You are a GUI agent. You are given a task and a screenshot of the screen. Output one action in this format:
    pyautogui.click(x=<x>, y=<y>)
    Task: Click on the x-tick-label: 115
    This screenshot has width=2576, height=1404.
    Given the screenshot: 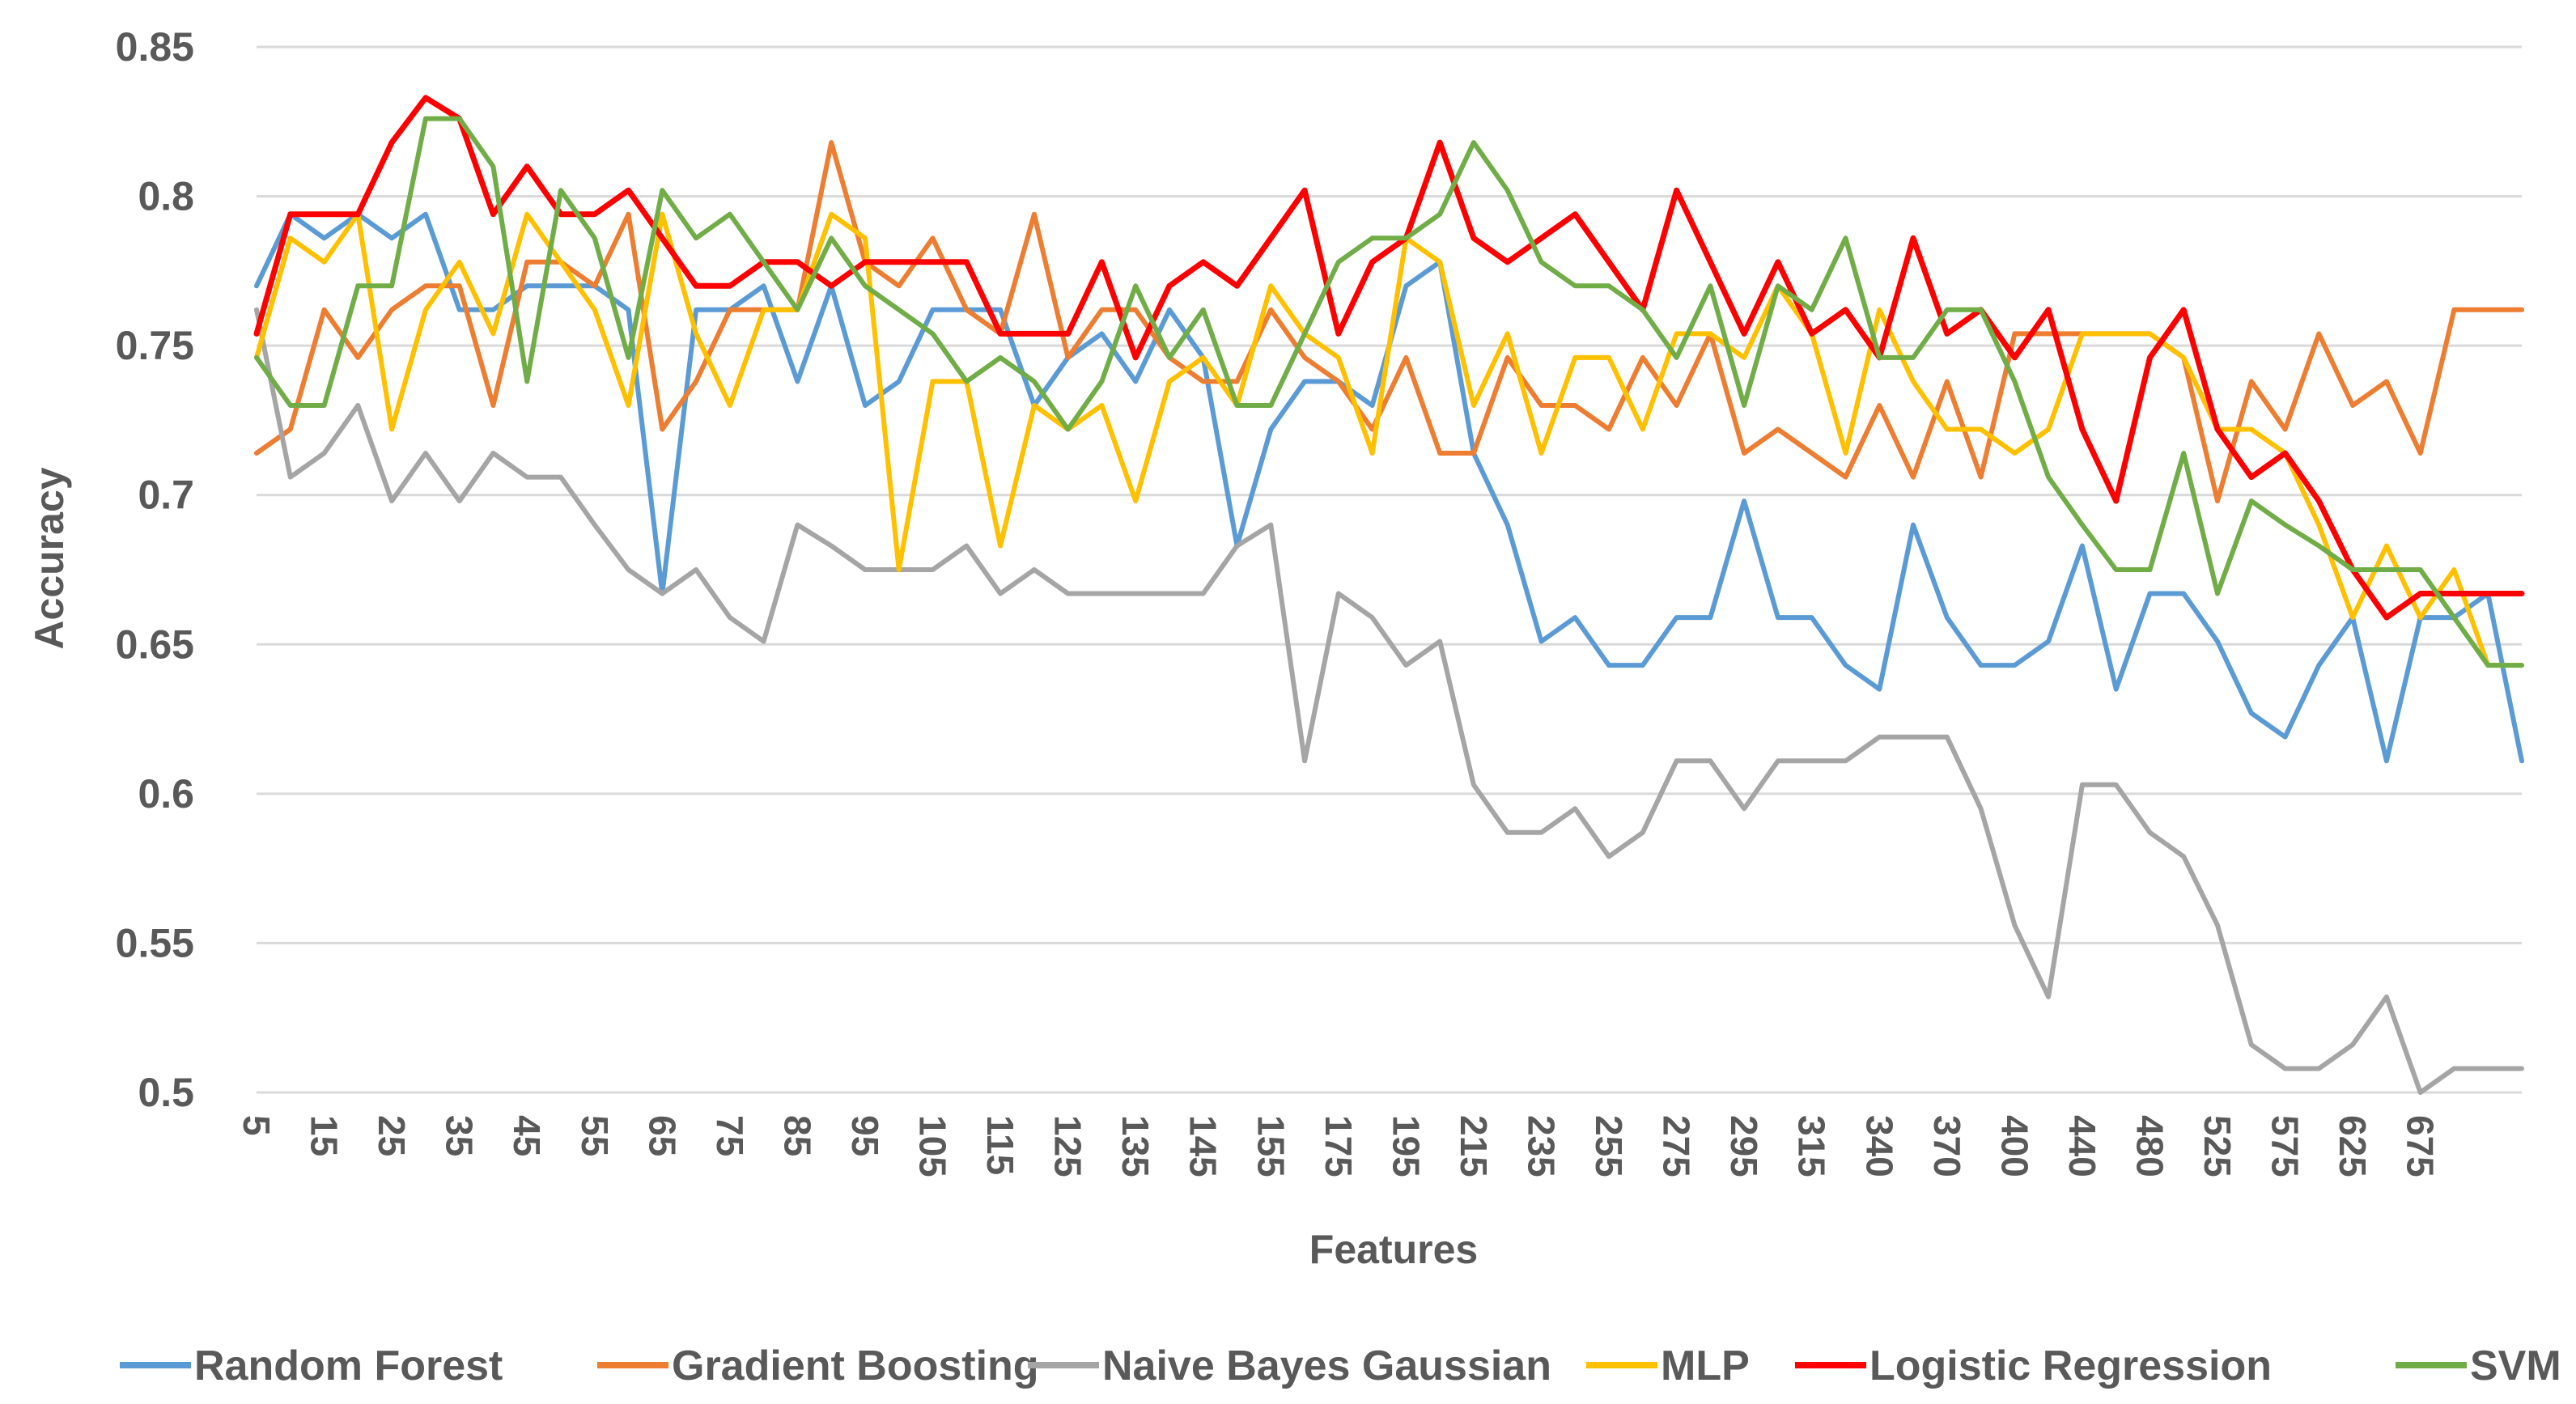 What is the action you would take?
    pyautogui.click(x=1000, y=1145)
    